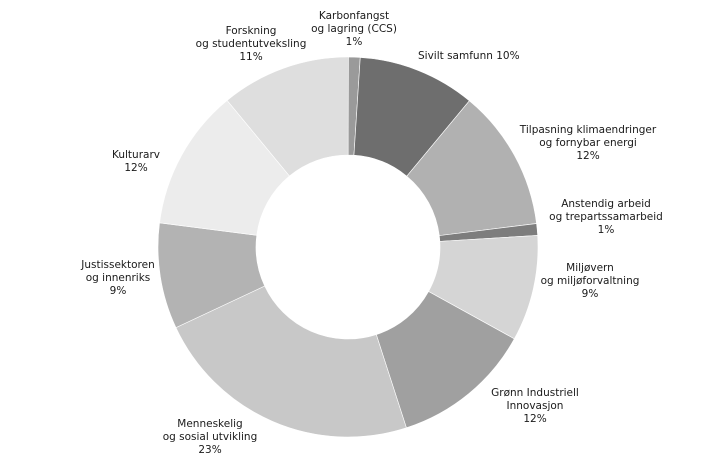 This screenshot has height=466, width=720. I want to click on slice-label-line: og sosial utvikling, so click(210, 437).